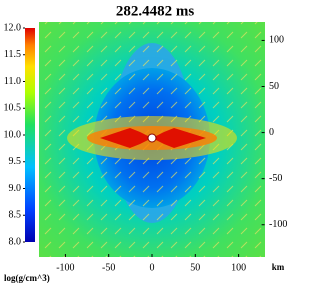  What do you see at coordinates (12, 81) in the screenshot?
I see `colorbar-tick-label: 11.0` at bounding box center [12, 81].